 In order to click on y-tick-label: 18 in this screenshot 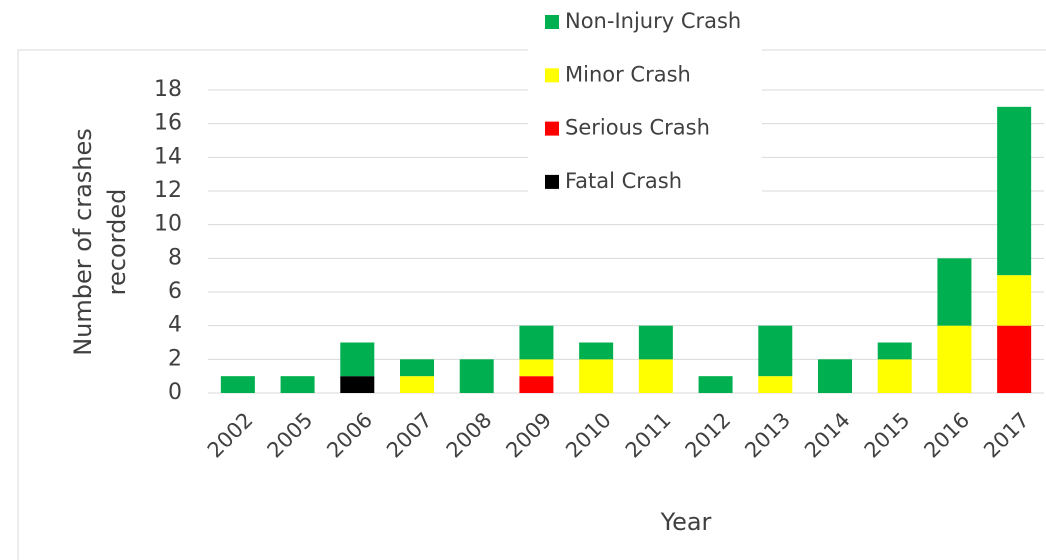, I will do `click(168, 89)`.